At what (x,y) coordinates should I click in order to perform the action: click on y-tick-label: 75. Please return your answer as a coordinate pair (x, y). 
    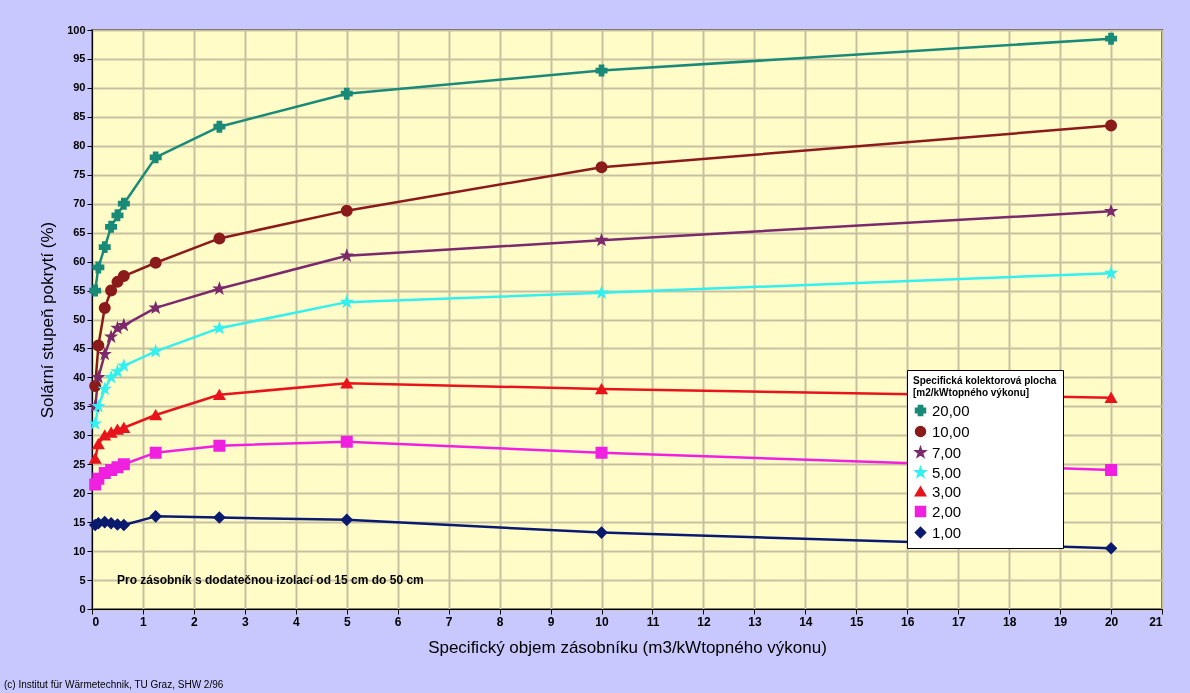
    Looking at the image, I should click on (79, 174).